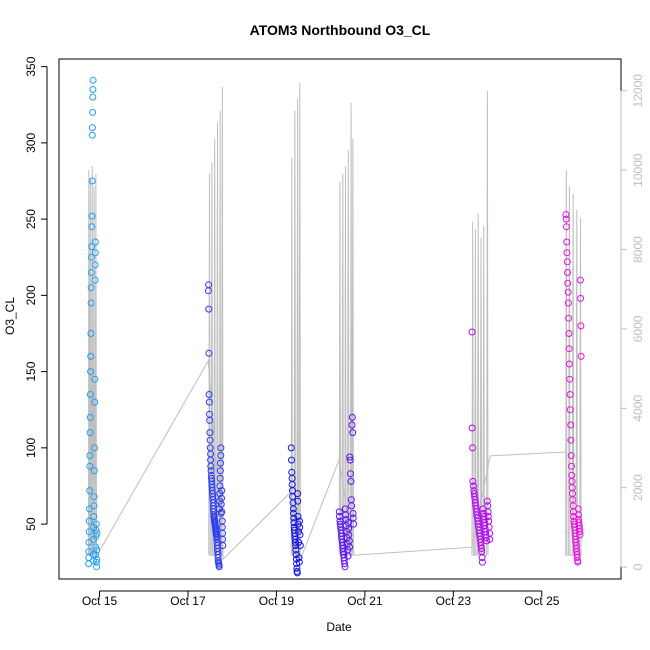  What do you see at coordinates (36, 293) in the screenshot?
I see `y-axis-left: 50 100 150 200 250 300 350` at bounding box center [36, 293].